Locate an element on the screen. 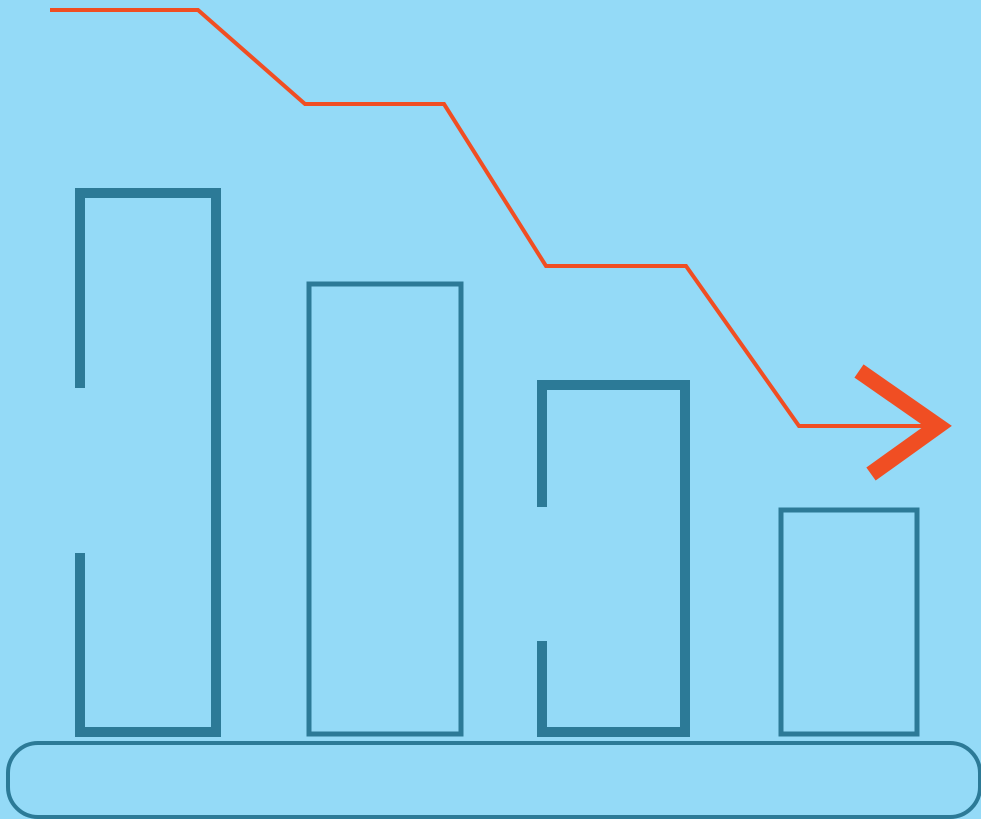  base-platform is located at coordinates (493, 780).